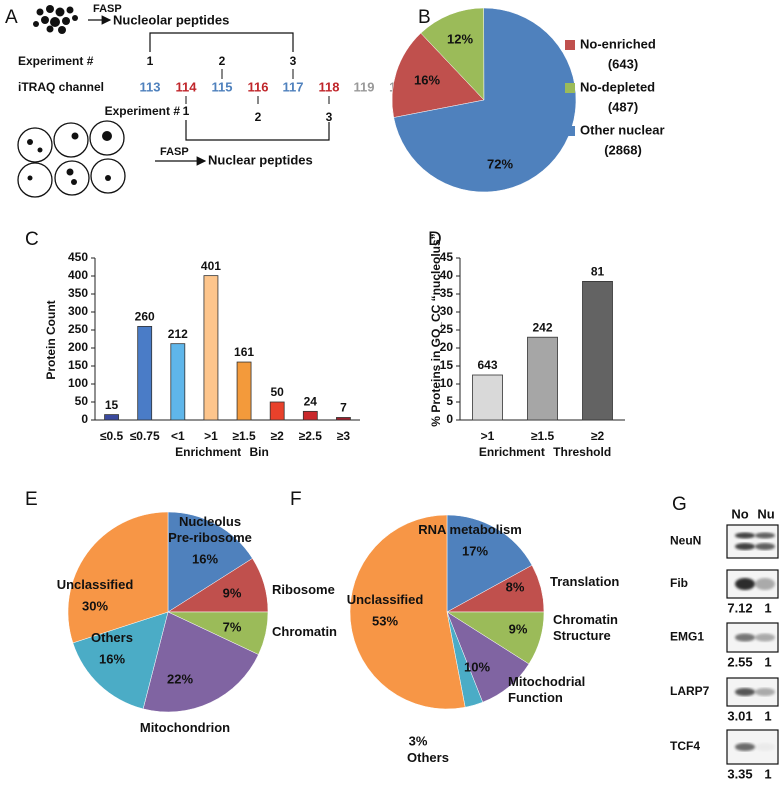 The height and width of the screenshot is (799, 783). What do you see at coordinates (82, 401) in the screenshot?
I see `y-tick-label: 50` at bounding box center [82, 401].